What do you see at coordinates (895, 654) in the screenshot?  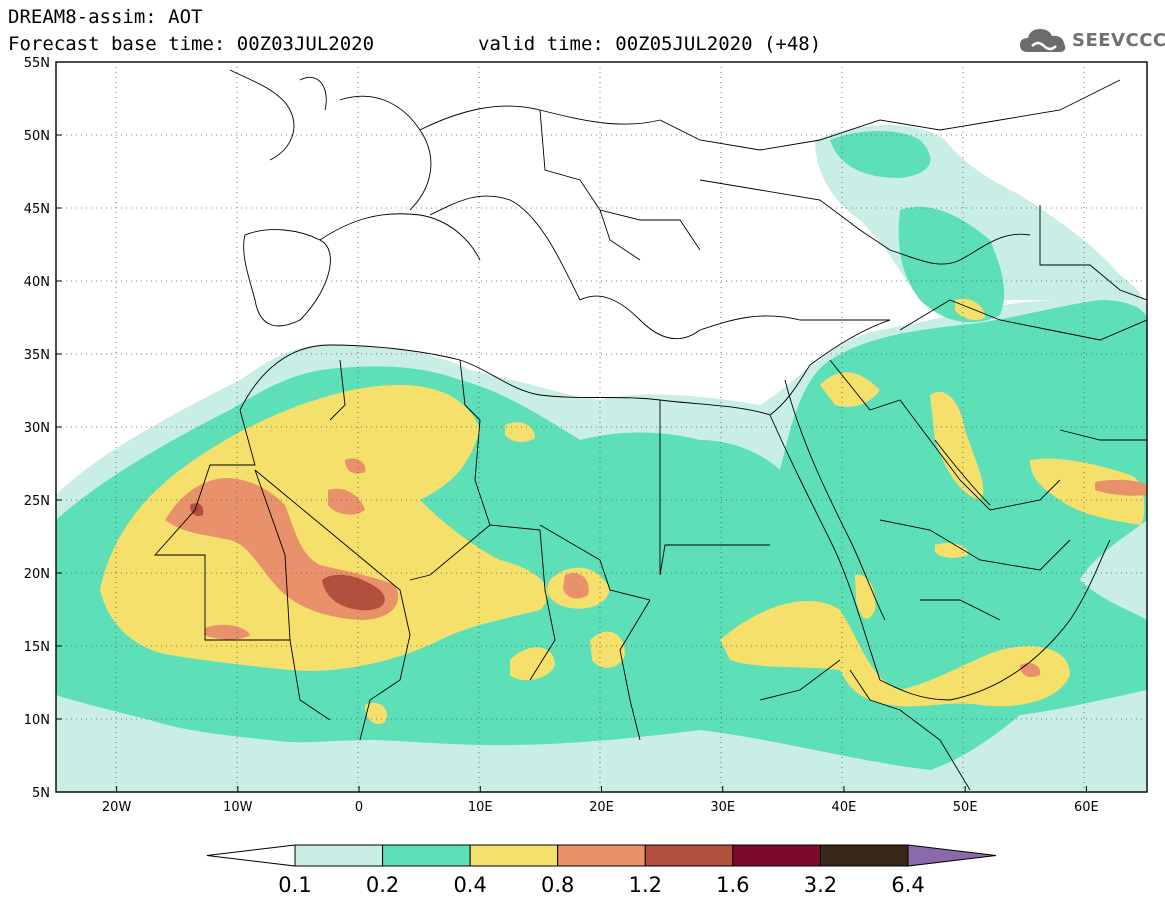 I see `aot-band-0.4-arabia` at bounding box center [895, 654].